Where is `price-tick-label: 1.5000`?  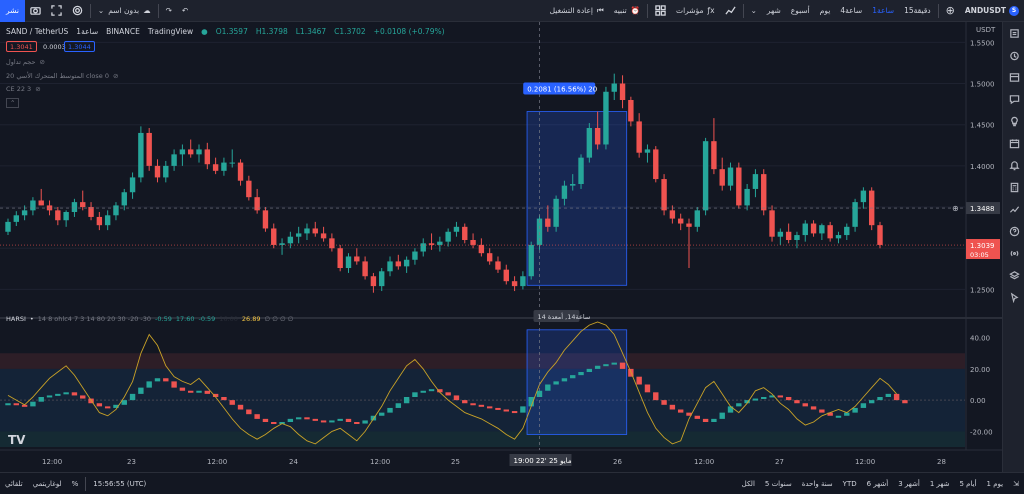 price-tick-label: 1.5000 is located at coordinates (982, 85).